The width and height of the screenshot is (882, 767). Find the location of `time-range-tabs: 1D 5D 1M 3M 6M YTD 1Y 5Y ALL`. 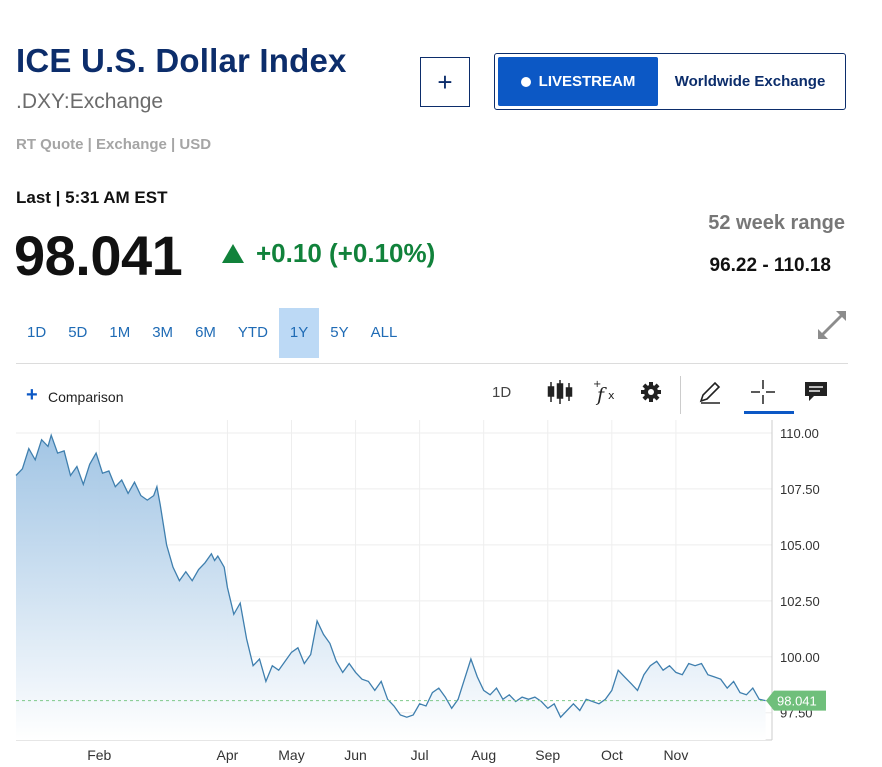

time-range-tabs: 1D 5D 1M 3M 6M YTD 1Y 5Y ALL is located at coordinates (212, 333).